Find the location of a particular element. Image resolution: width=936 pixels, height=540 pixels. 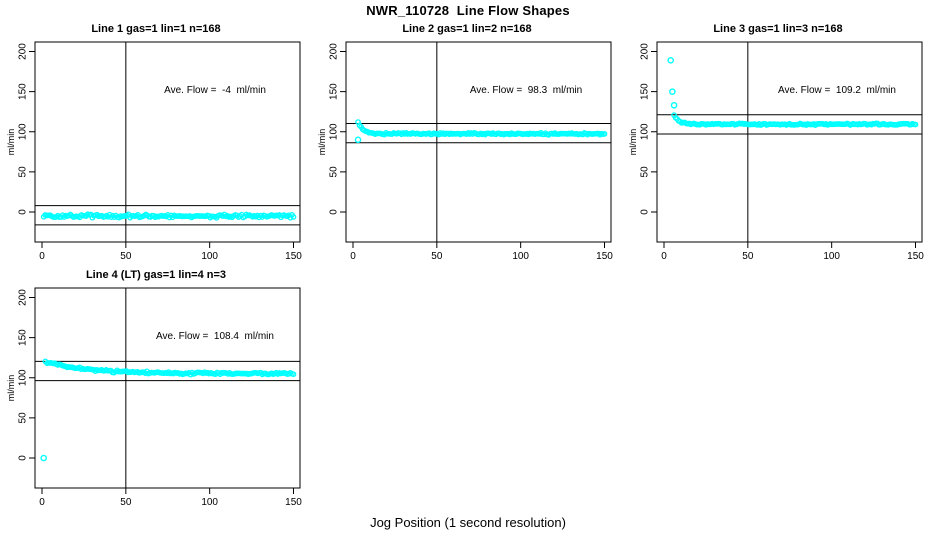

panel-2-y-axis-label: ml/min is located at coordinates (322, 142).